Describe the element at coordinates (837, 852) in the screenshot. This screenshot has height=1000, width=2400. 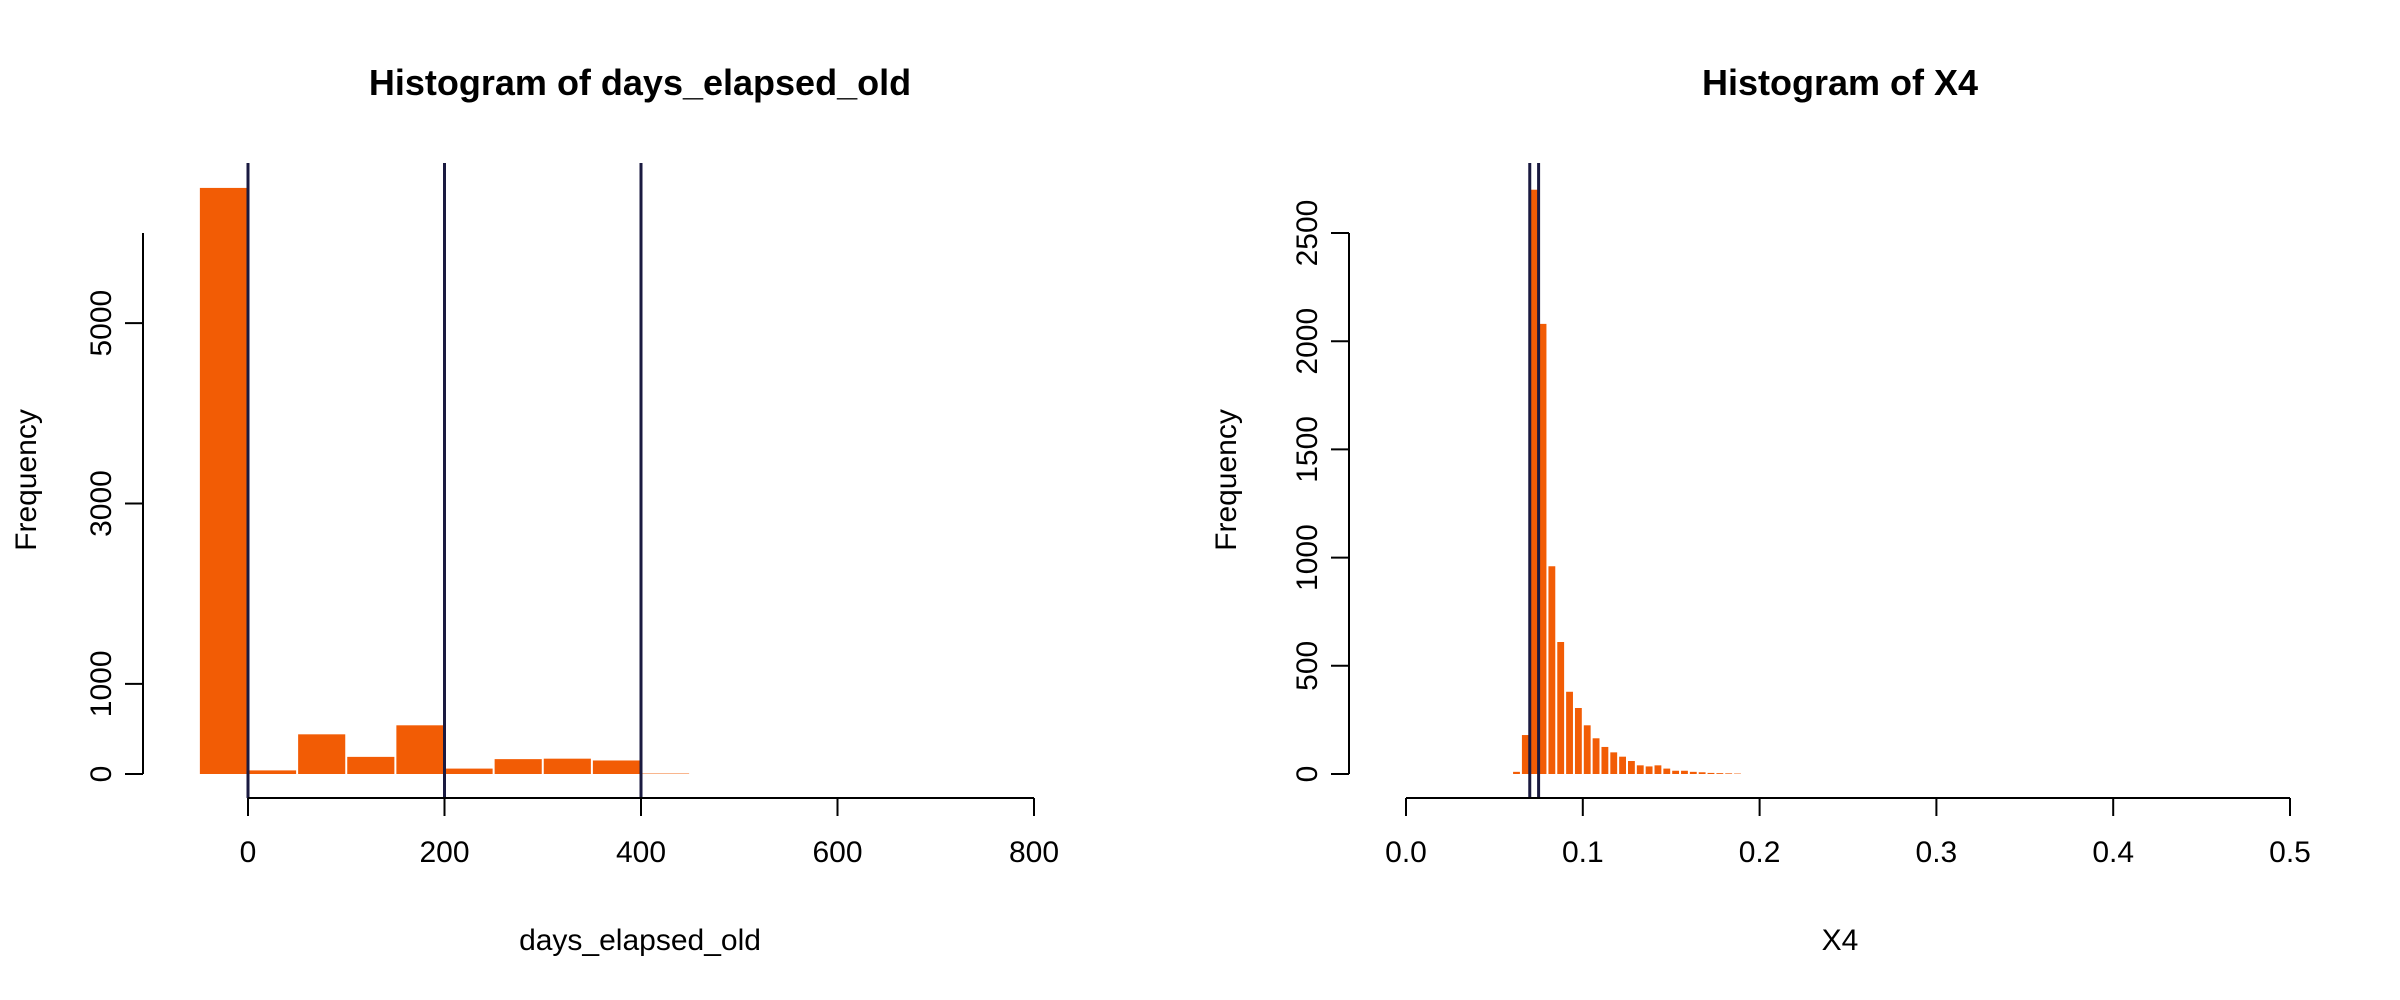
I see `x-tick-label: 600` at that location.